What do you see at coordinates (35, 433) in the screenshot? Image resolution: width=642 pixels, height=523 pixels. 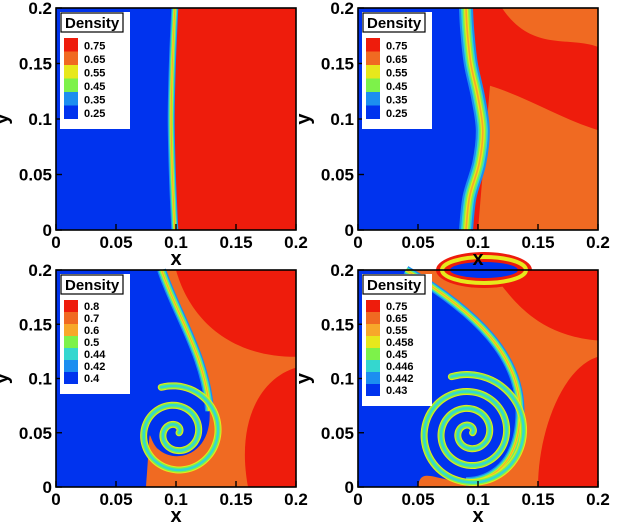 I see `panel-3-ytick-label: 0.05` at bounding box center [35, 433].